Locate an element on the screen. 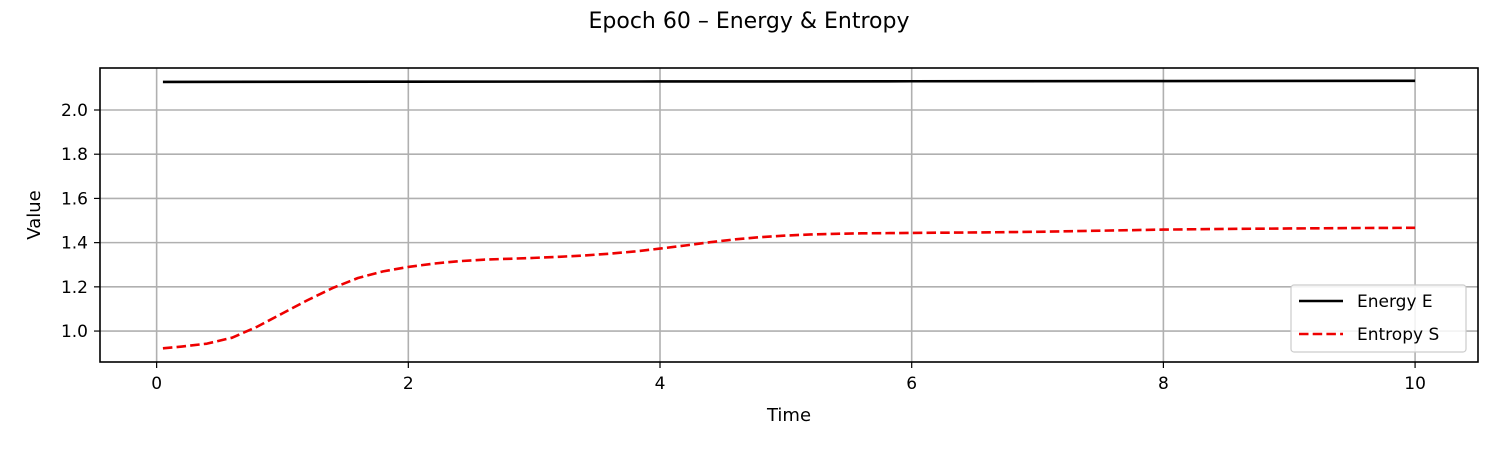  y-tick-label: 1.4 is located at coordinates (74, 244).